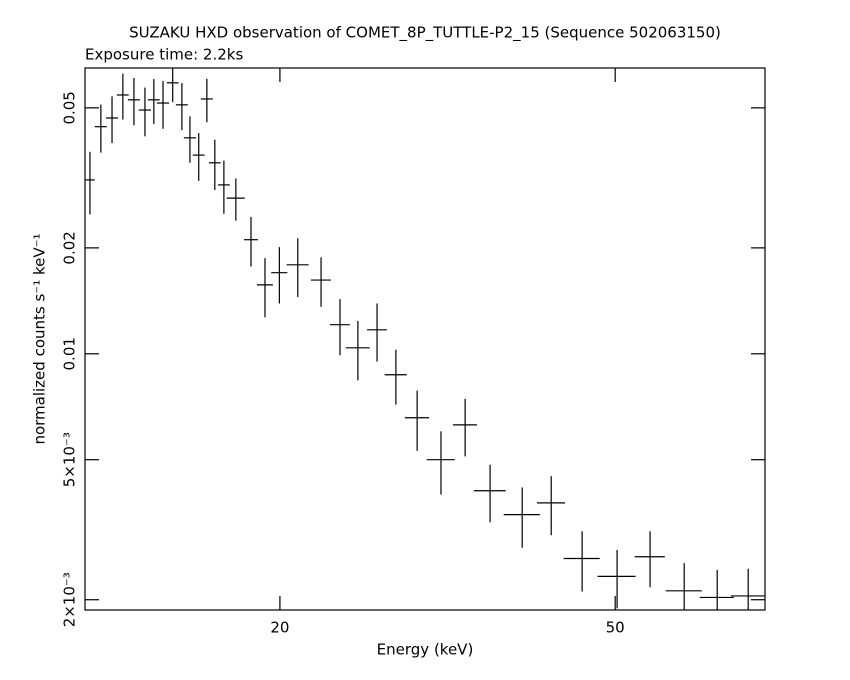 This screenshot has height=680, width=850. I want to click on y-tick-label: 0.05, so click(70, 107).